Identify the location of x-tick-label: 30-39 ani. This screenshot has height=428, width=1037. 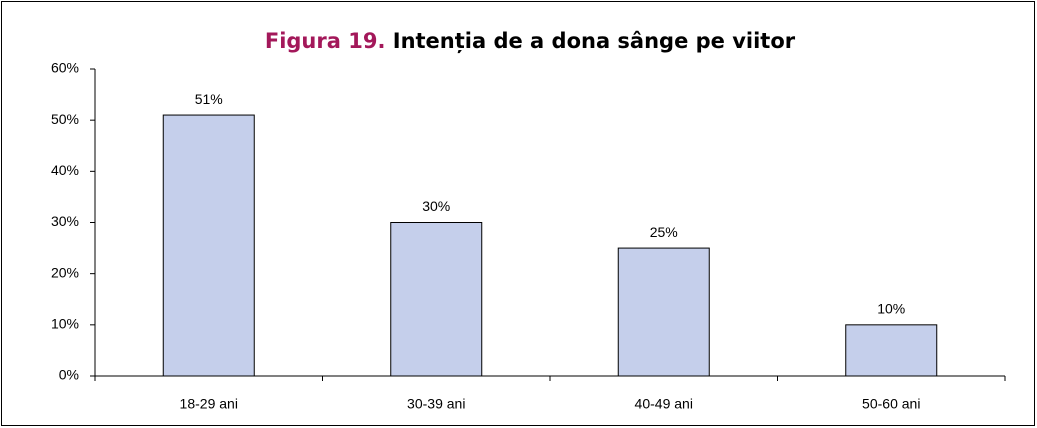
(436, 404).